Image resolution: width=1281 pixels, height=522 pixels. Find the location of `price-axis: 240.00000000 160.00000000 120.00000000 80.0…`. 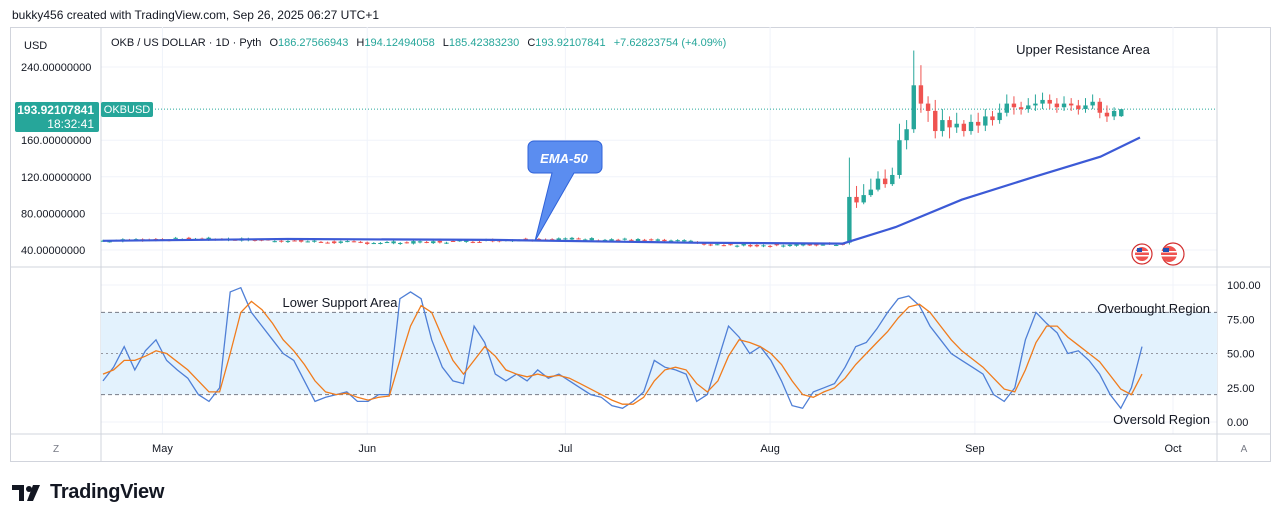

price-axis: 240.00000000 160.00000000 120.00000000 80.0… is located at coordinates (56, 159).